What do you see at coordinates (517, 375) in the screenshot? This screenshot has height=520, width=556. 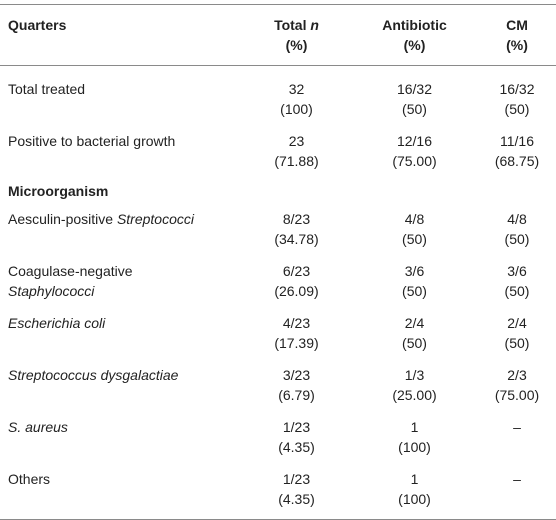 I see `cell-value: 2/3` at bounding box center [517, 375].